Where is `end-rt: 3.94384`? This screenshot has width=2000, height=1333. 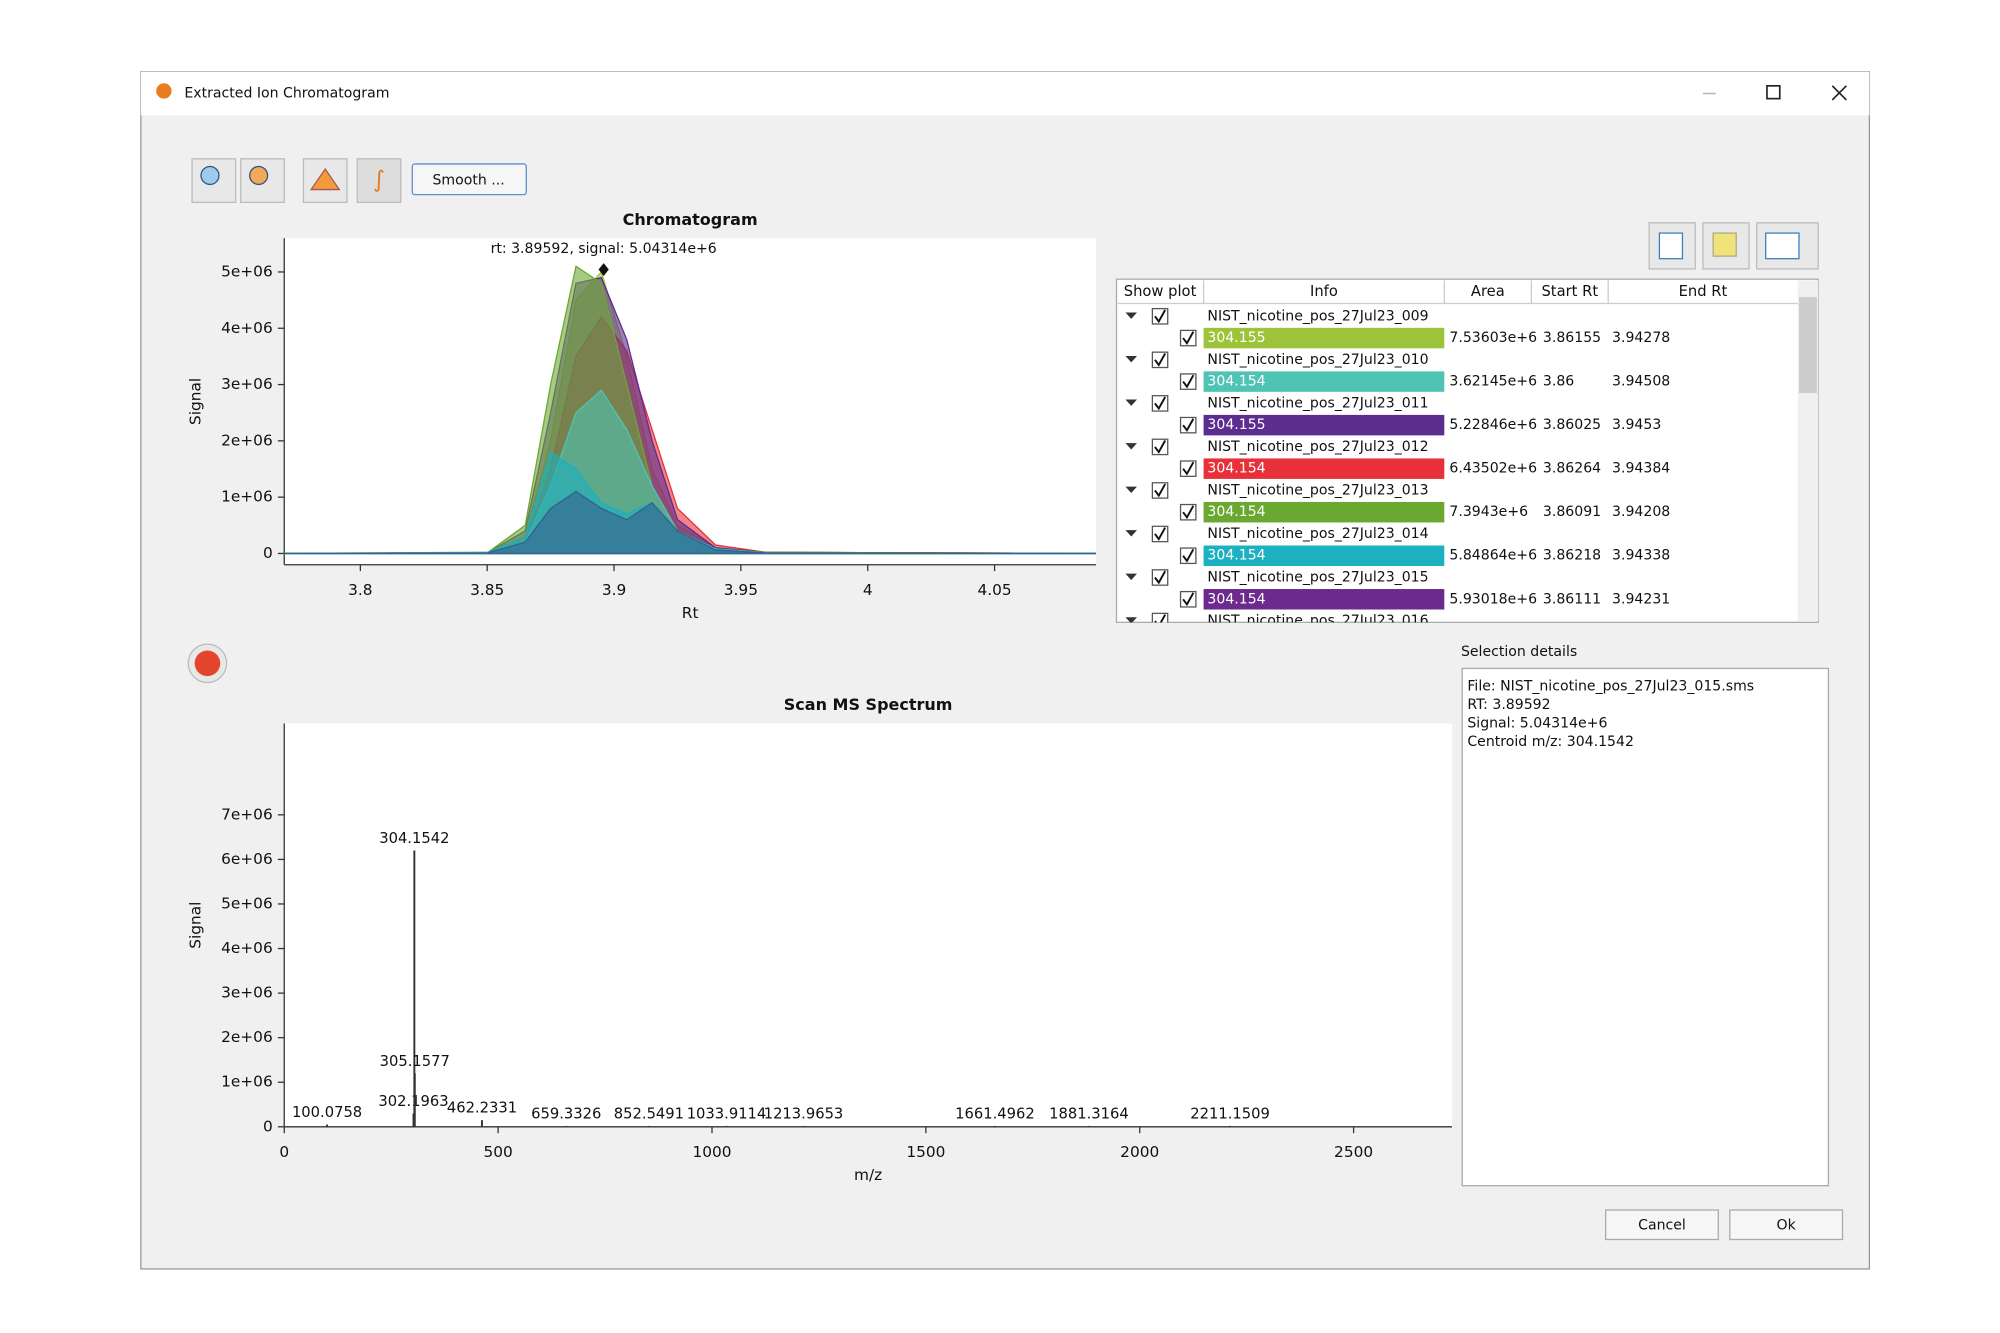 end-rt: 3.94384 is located at coordinates (1641, 469).